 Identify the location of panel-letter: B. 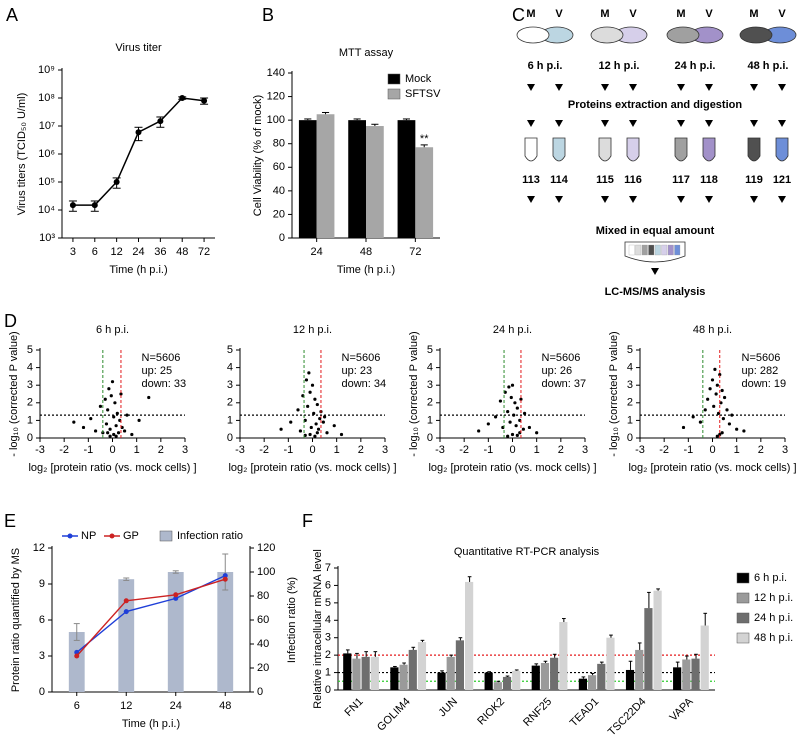
(268, 15).